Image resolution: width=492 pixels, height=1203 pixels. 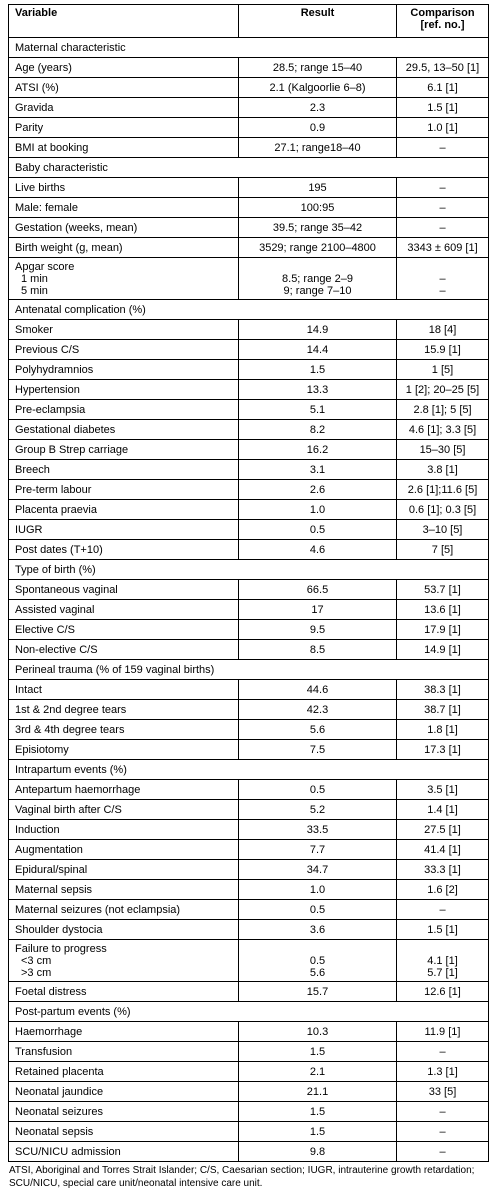 I want to click on table-row: Transfusion 1.5–, so click(x=248, y=1051).